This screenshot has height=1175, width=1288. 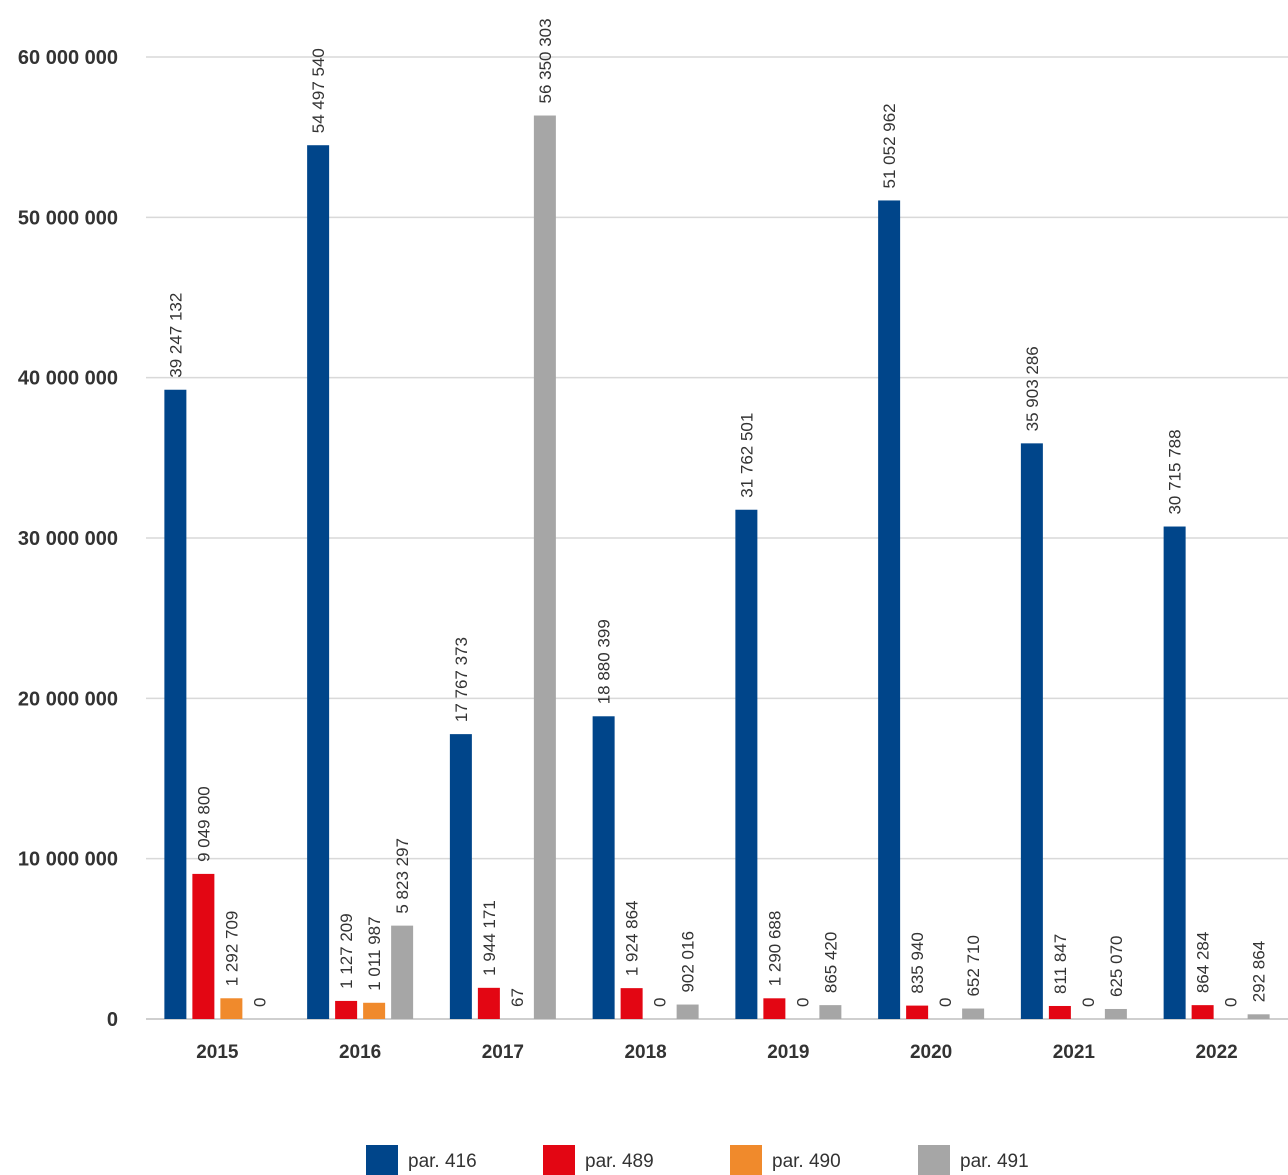 What do you see at coordinates (774, 1008) in the screenshot?
I see `bar-par-489-2019` at bounding box center [774, 1008].